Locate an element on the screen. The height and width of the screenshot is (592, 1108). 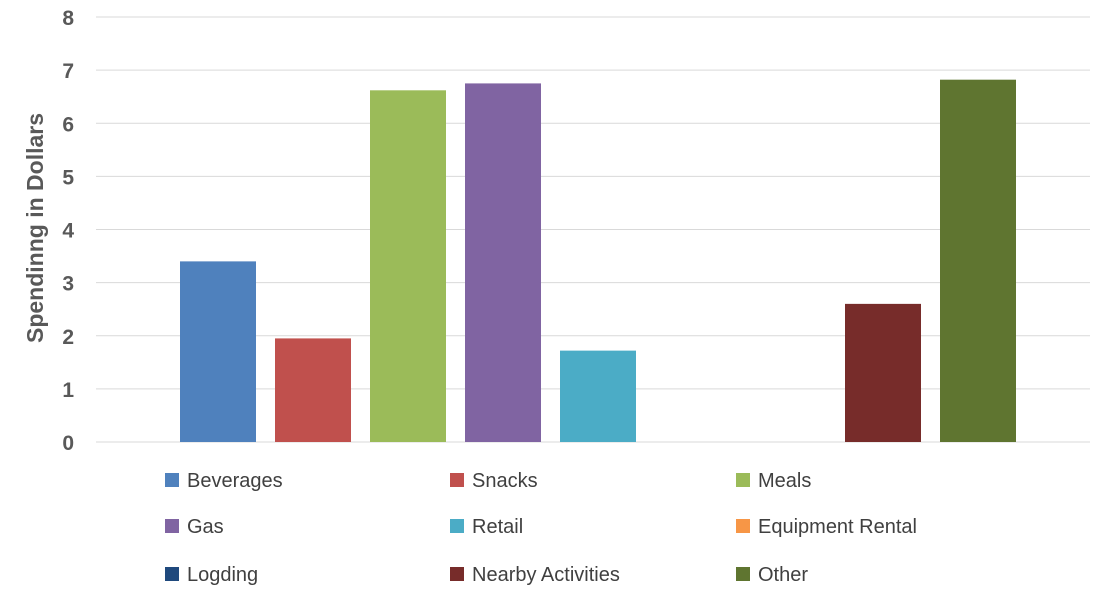
legend-label: Beverages is located at coordinates (235, 481).